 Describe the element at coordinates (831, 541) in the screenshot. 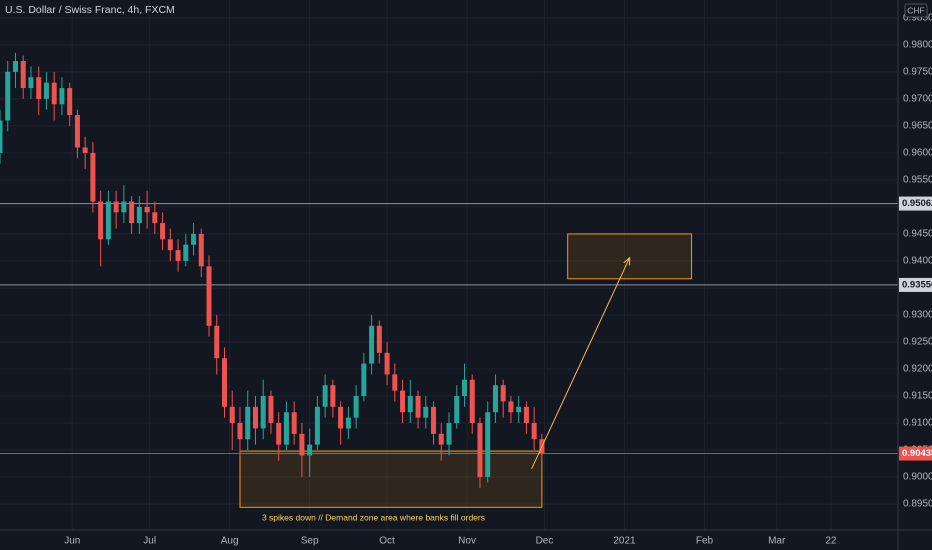

I see `x-tick-label: 22` at that location.